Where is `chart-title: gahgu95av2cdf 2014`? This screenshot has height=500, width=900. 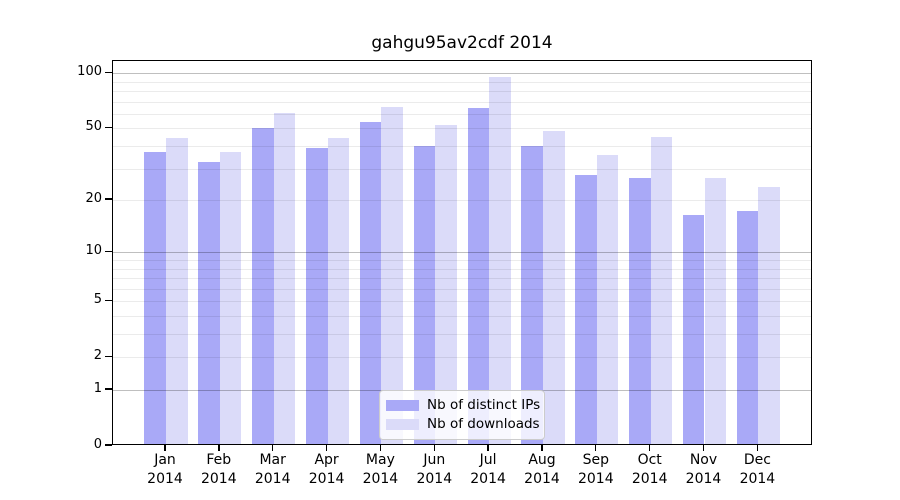 chart-title: gahgu95av2cdf 2014 is located at coordinates (462, 43).